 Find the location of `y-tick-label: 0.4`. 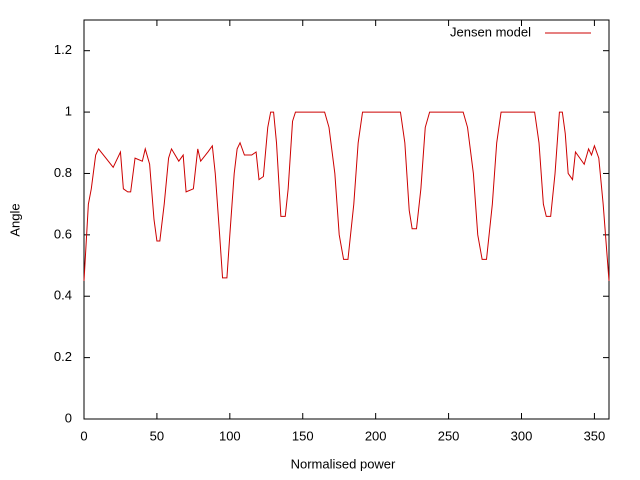

y-tick-label: 0.4 is located at coordinates (63, 295).